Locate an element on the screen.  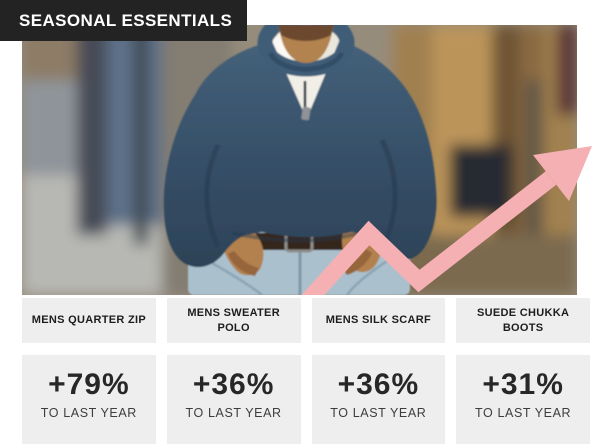
stat-card-quarter-zip: MENS QUARTER ZIP +79% TO LAST YEAR is located at coordinates (89, 371).